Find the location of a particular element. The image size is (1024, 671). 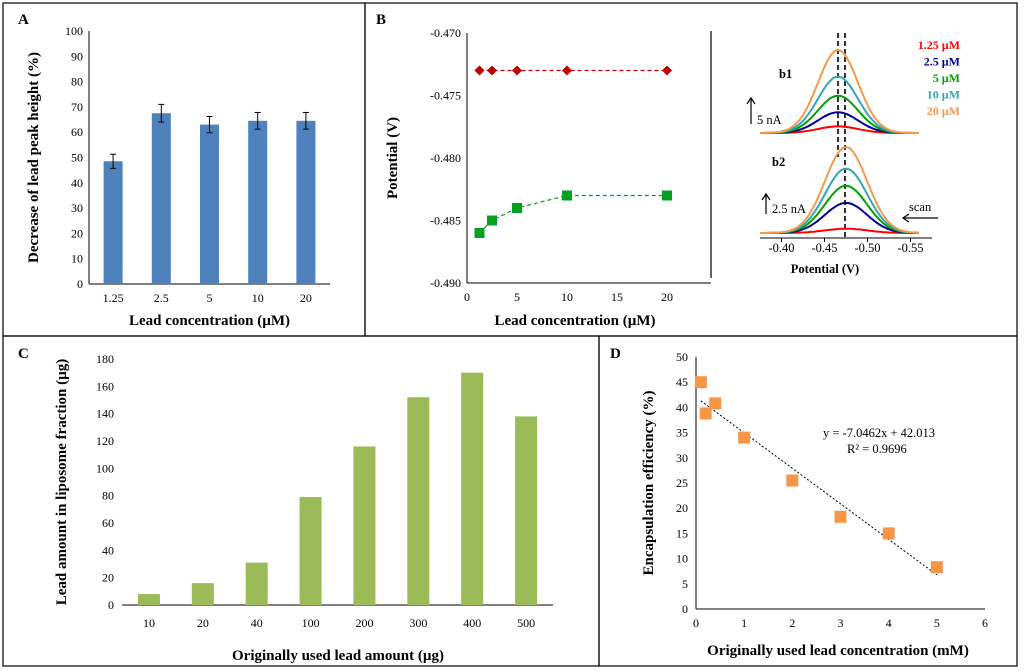

legend-entry: 10 µM is located at coordinates (943, 95).